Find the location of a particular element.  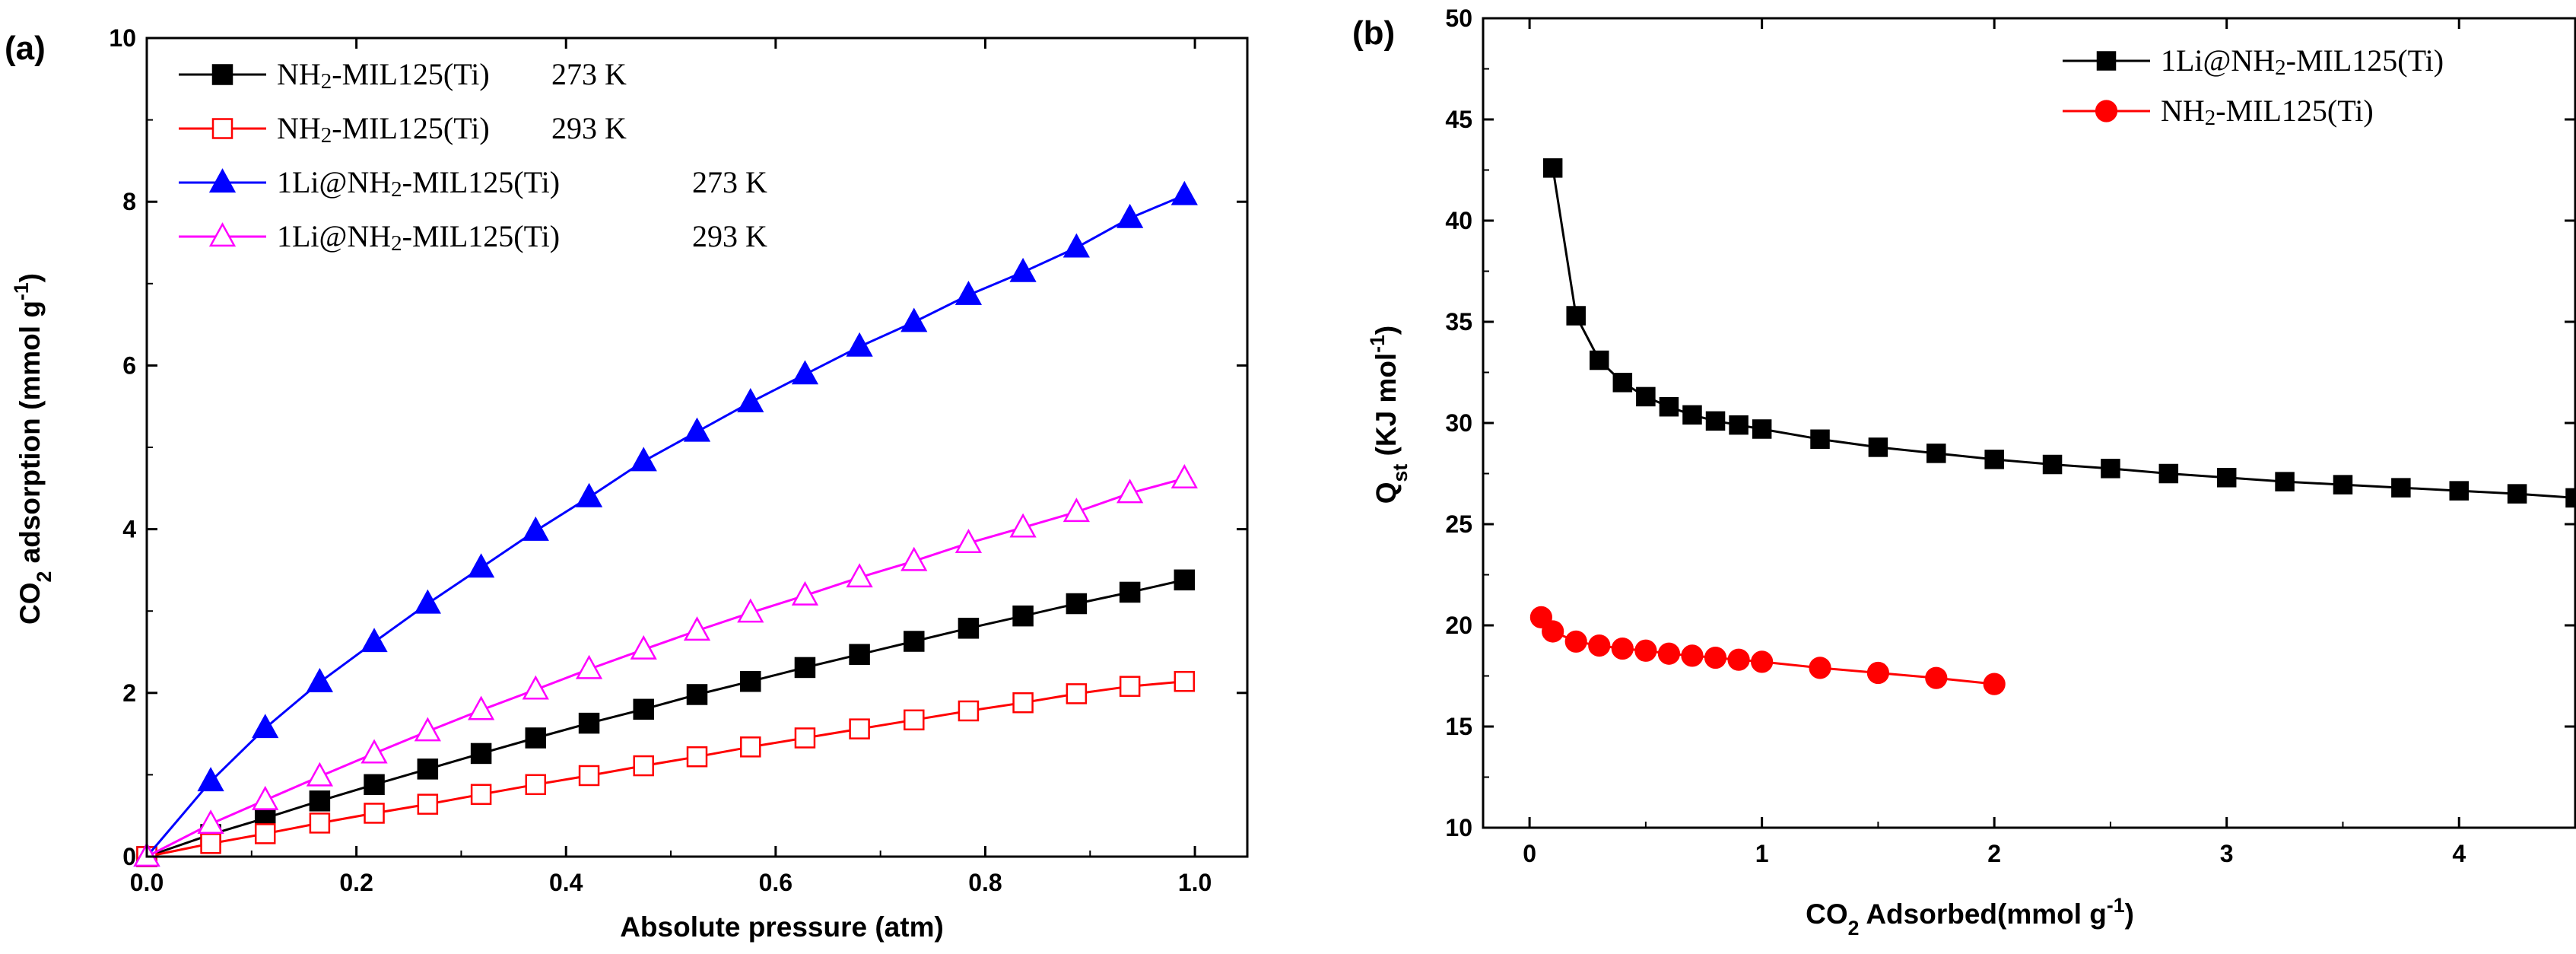

legend-entry-0: NH2-MIL125(Ti) 273 K is located at coordinates (403, 75).